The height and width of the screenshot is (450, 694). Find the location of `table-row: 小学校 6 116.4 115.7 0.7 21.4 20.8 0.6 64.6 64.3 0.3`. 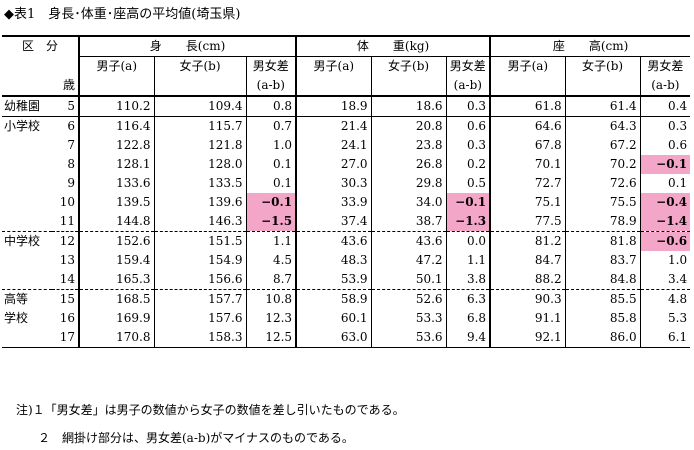

table-row: 小学校 6 116.4 115.7 0.7 21.4 20.8 0.6 64.6 64.3 0.3 is located at coordinates (346, 126).